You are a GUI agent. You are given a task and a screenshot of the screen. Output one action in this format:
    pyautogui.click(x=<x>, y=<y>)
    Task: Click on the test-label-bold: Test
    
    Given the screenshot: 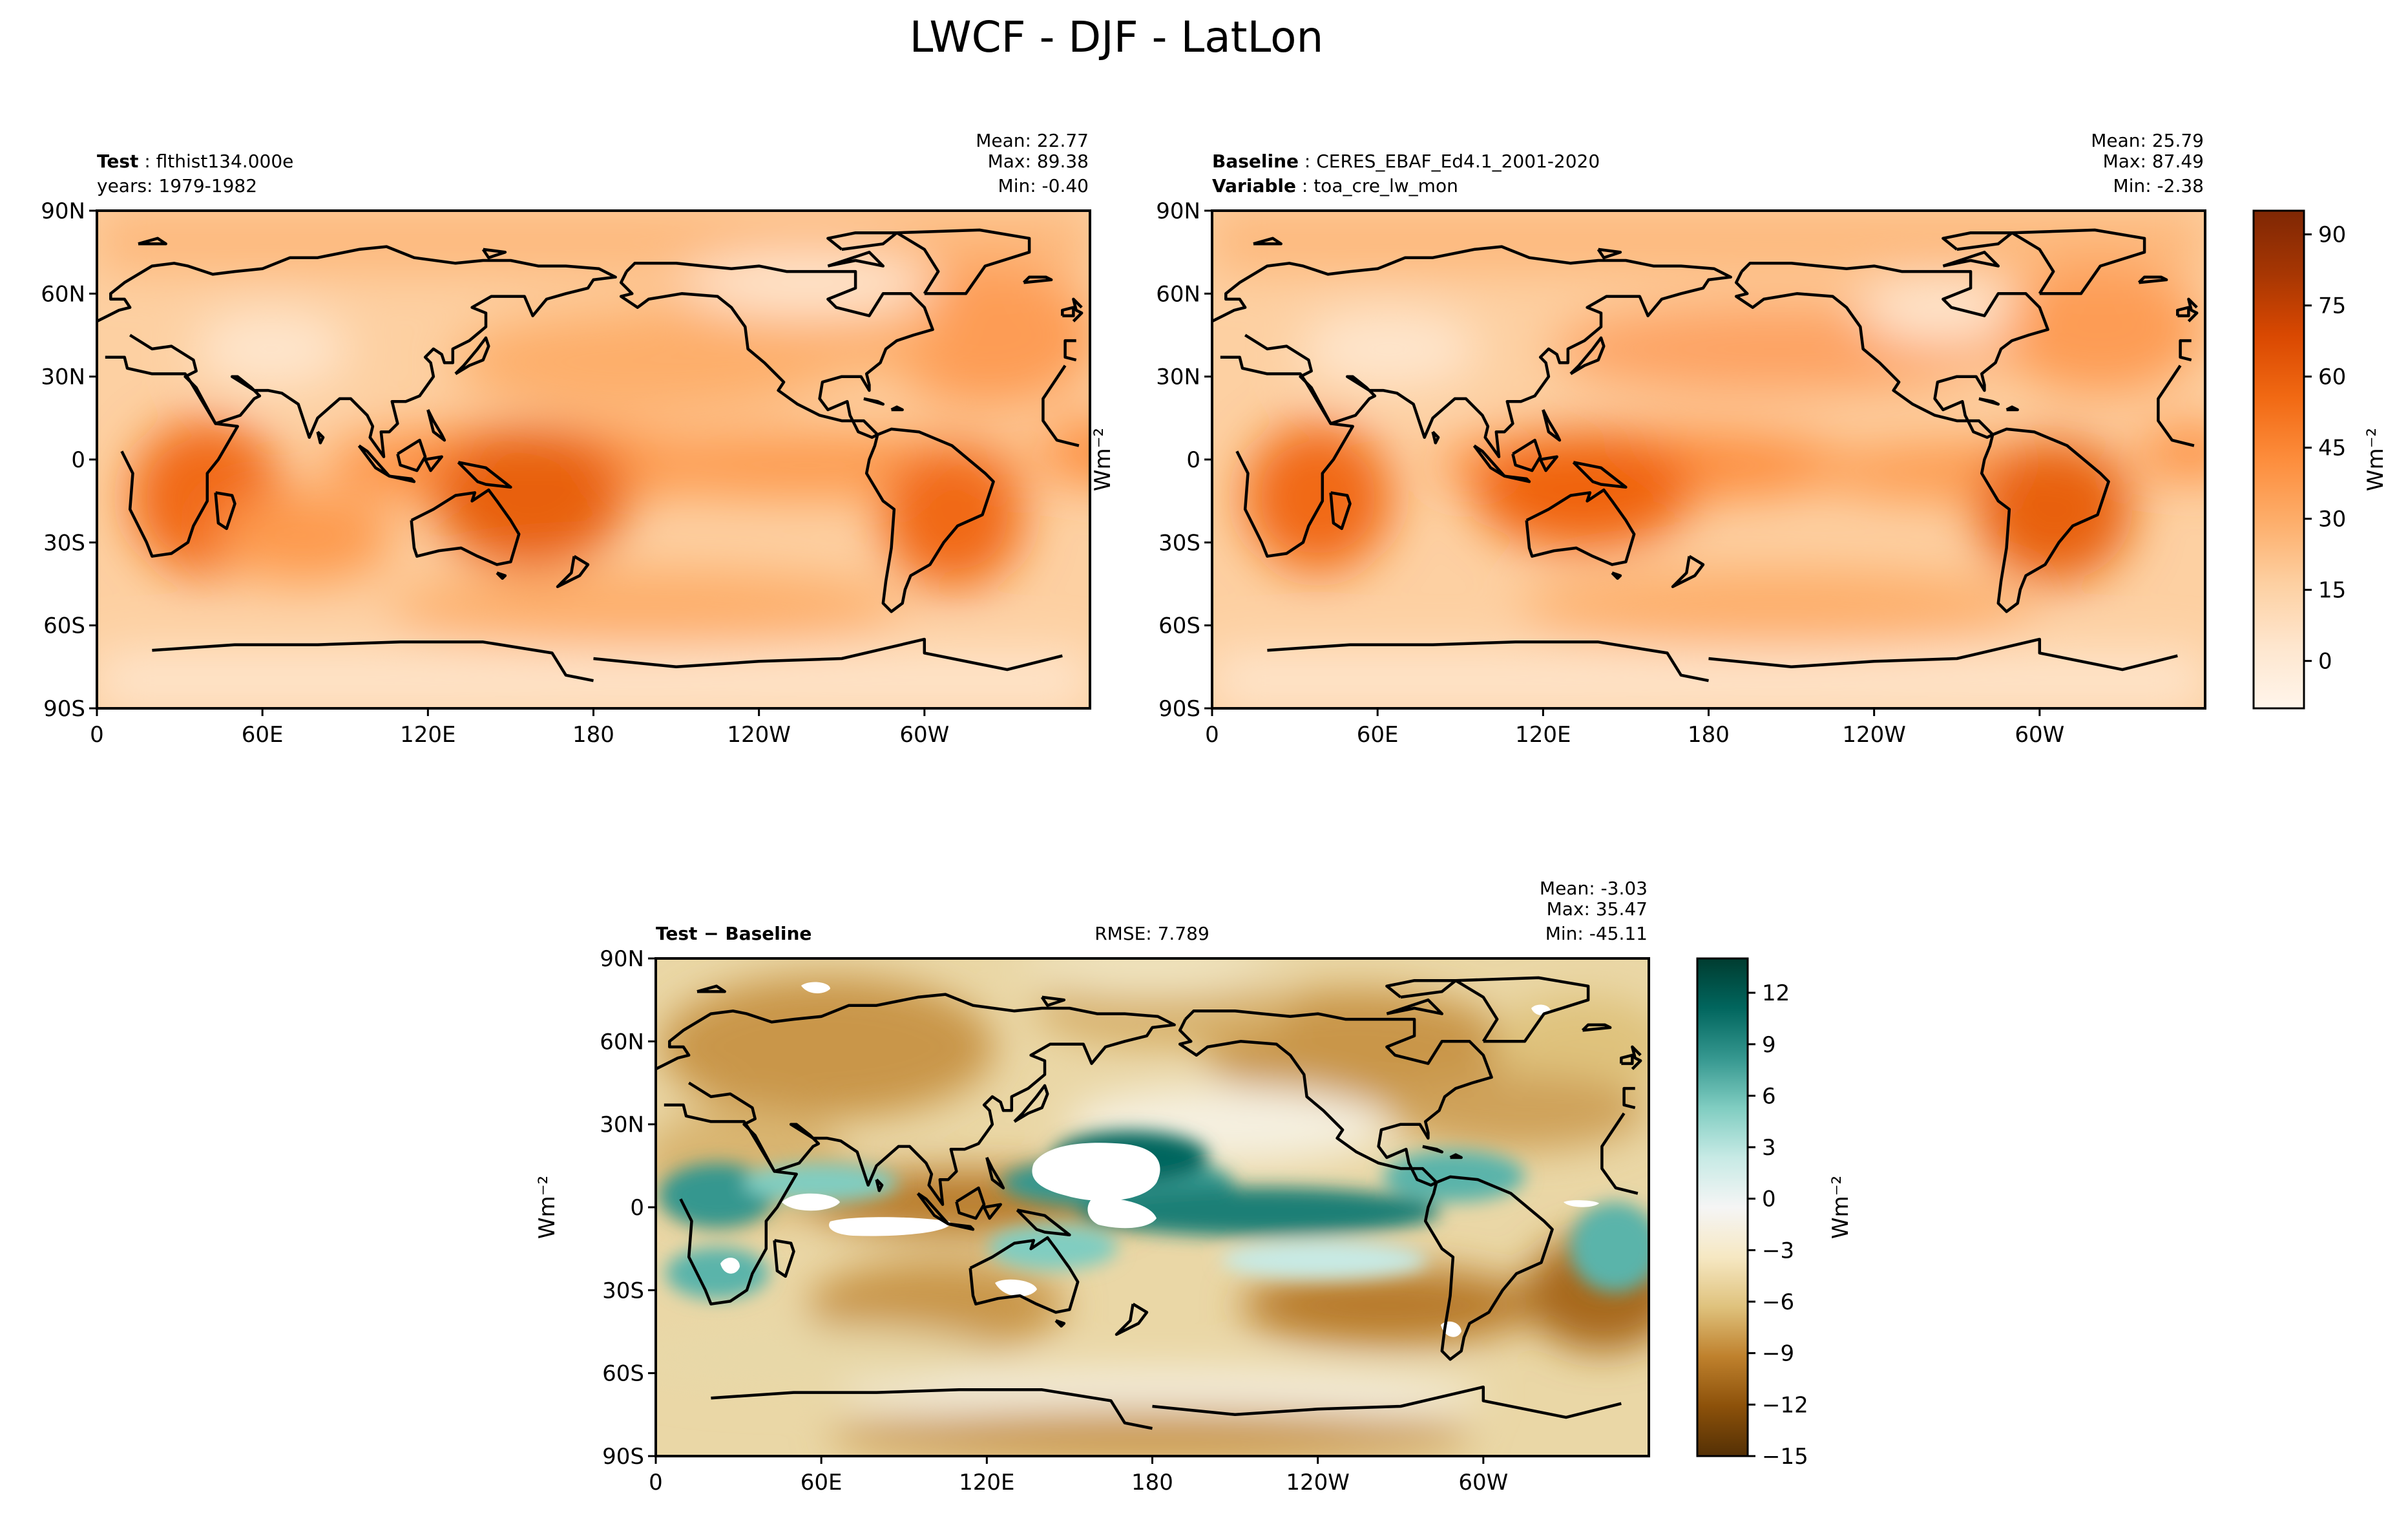 What is the action you would take?
    pyautogui.click(x=117, y=161)
    